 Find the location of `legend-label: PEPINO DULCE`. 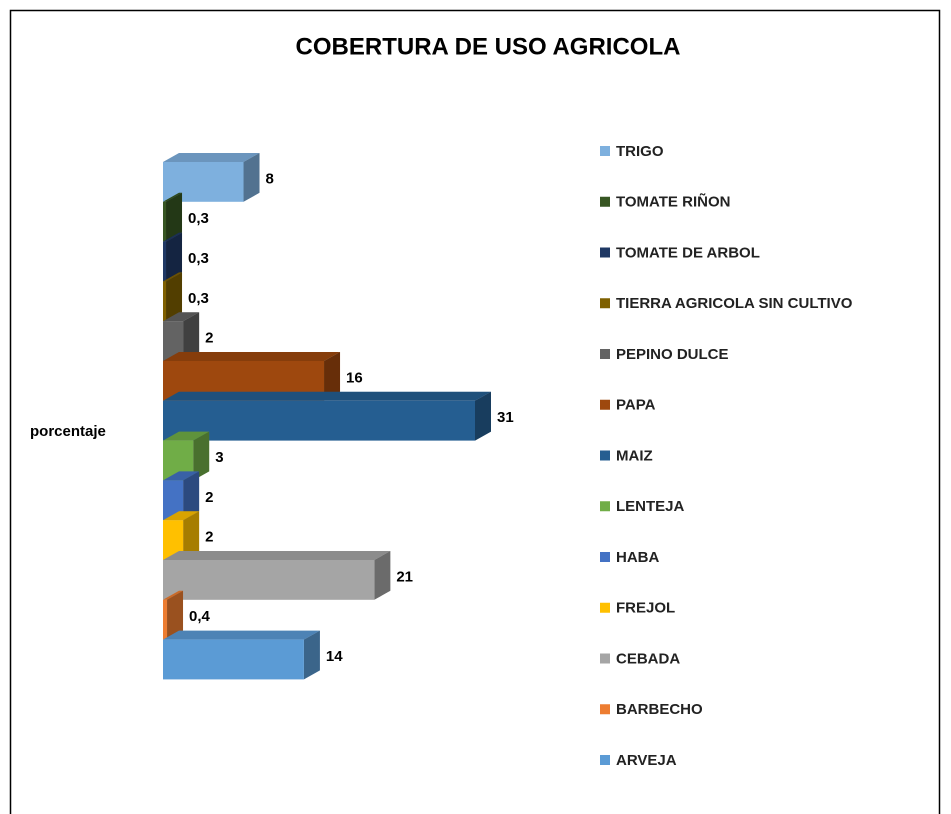

legend-label: PEPINO DULCE is located at coordinates (672, 354).